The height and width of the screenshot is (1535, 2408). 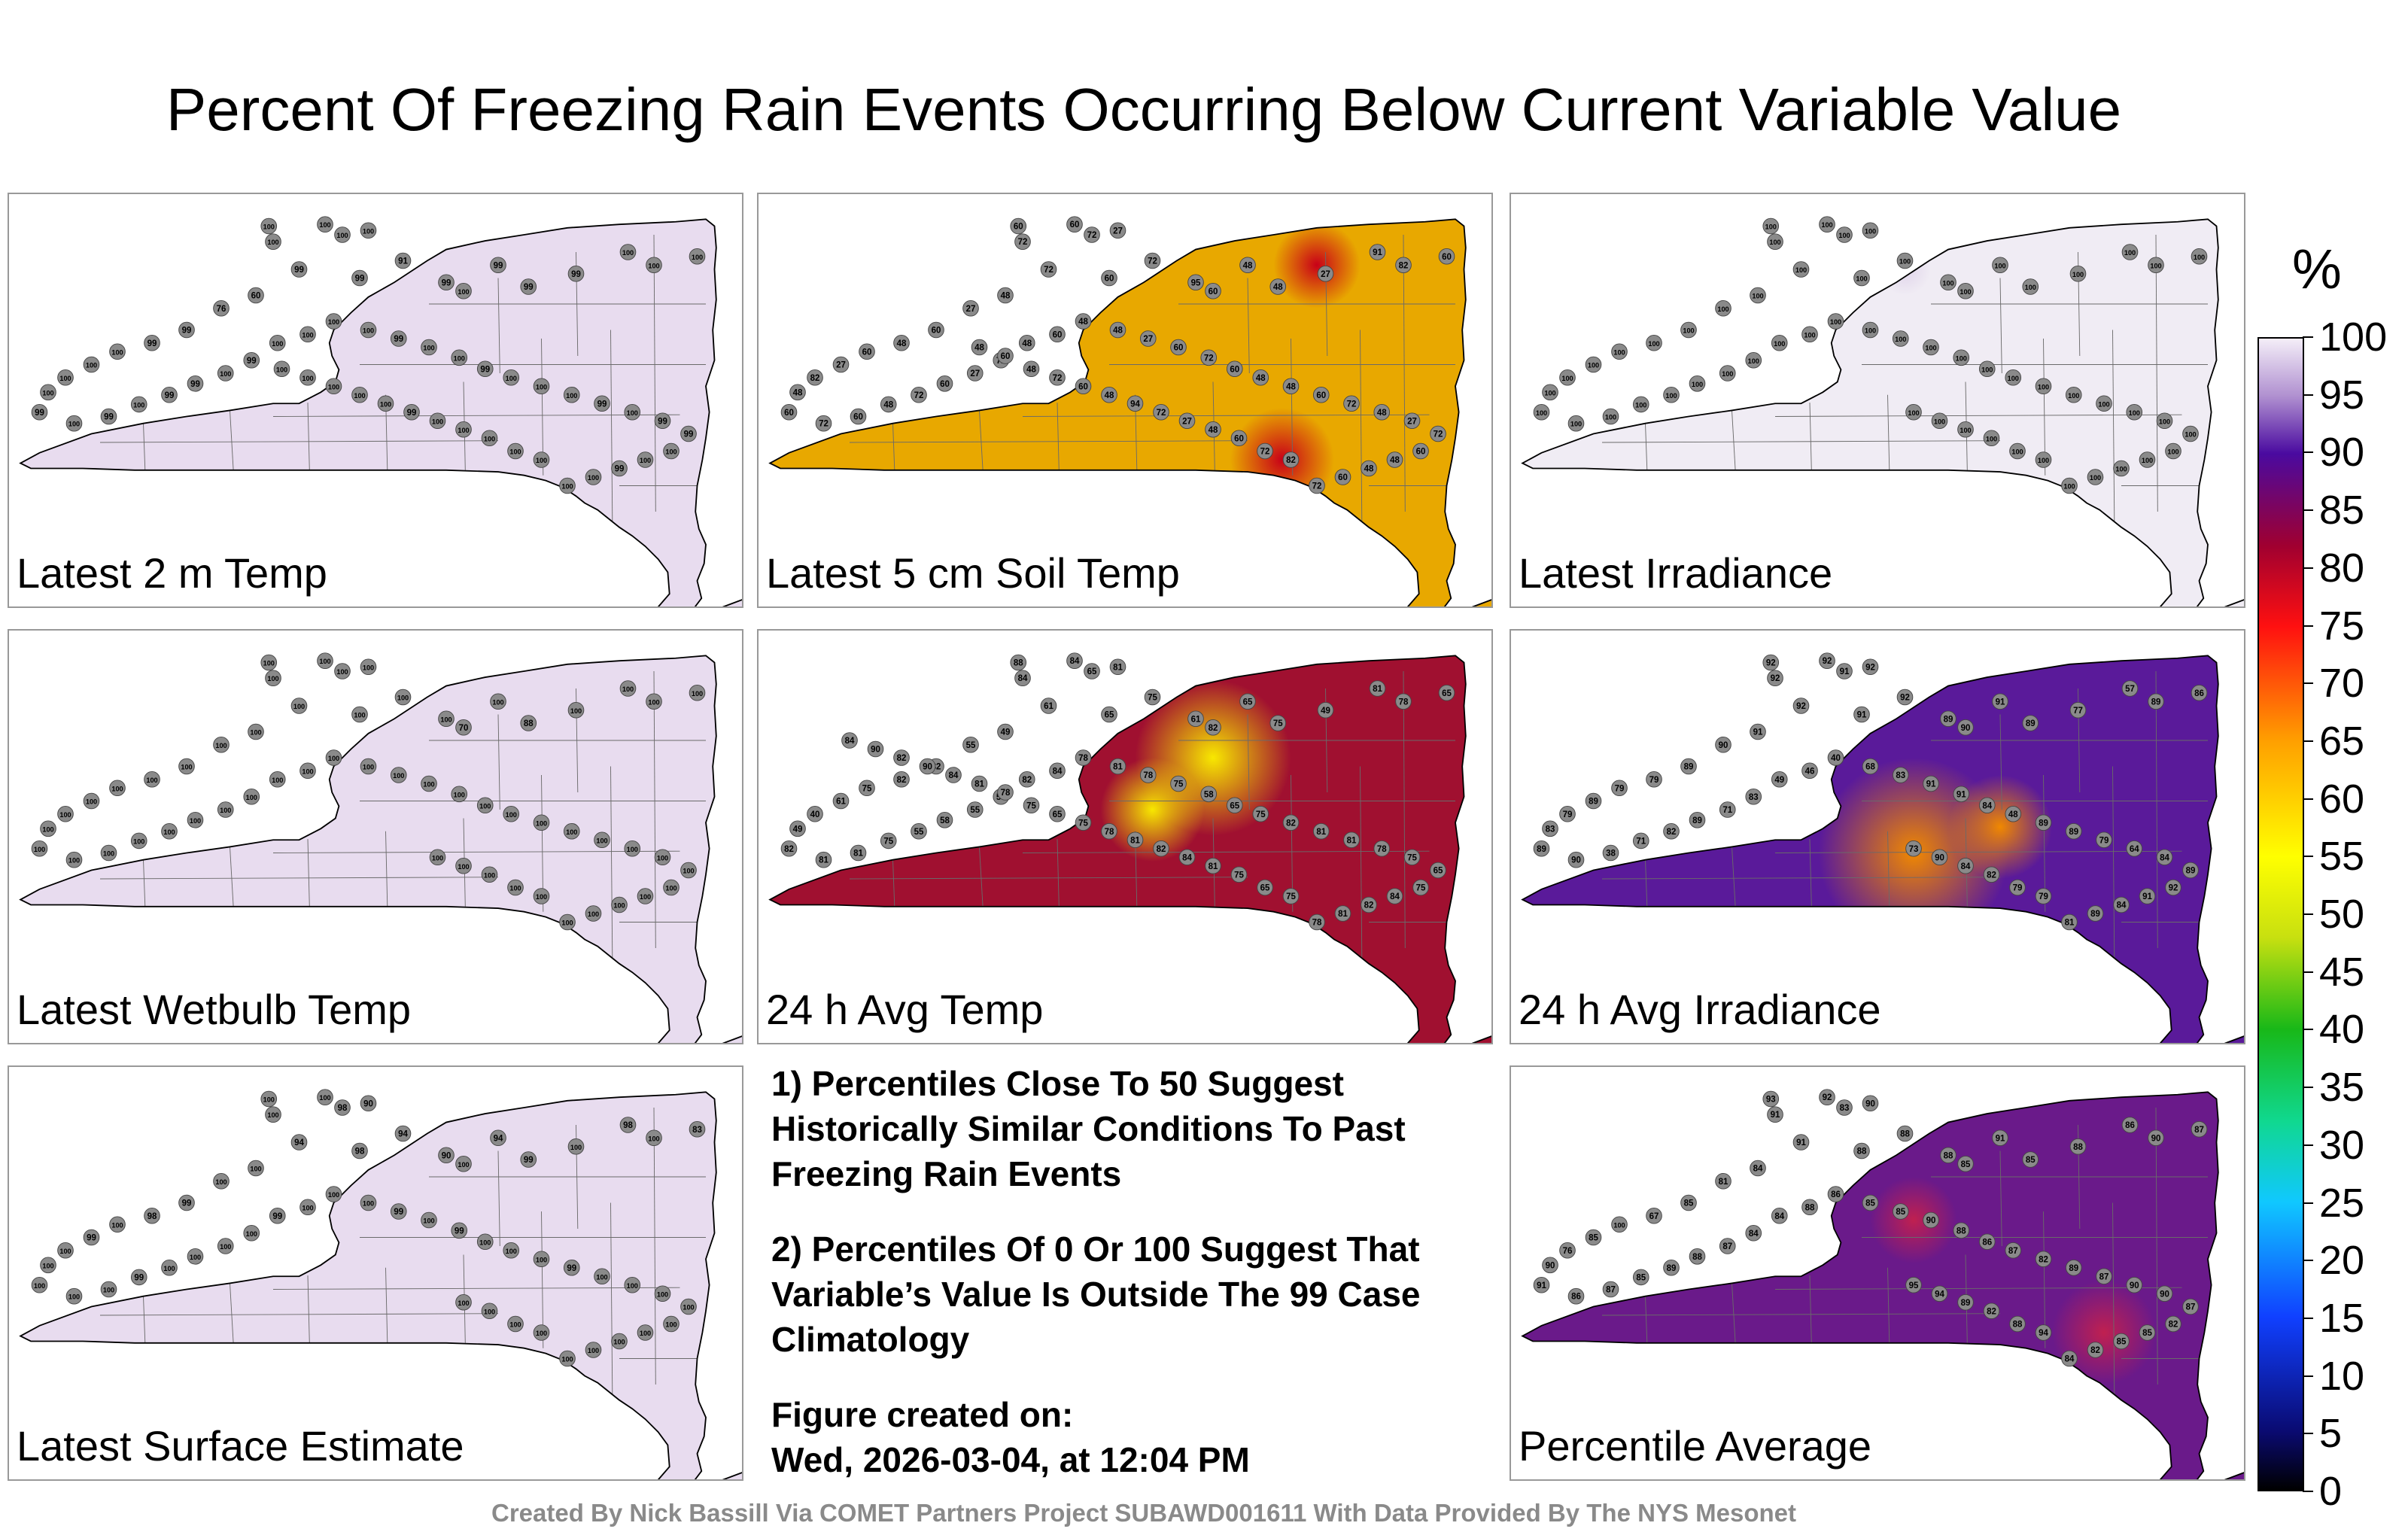 What do you see at coordinates (398, 1211) in the screenshot?
I see `station-marker: 99` at bounding box center [398, 1211].